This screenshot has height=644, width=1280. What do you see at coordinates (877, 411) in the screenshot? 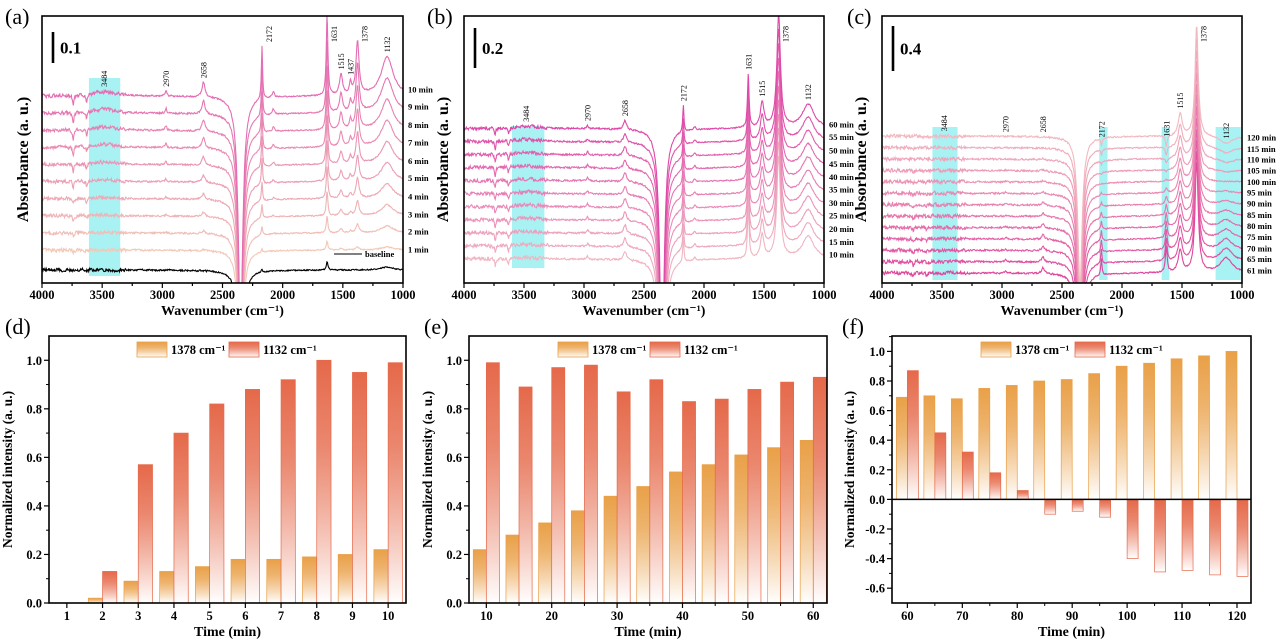
I see `y-tick-label: 0.6` at bounding box center [877, 411].